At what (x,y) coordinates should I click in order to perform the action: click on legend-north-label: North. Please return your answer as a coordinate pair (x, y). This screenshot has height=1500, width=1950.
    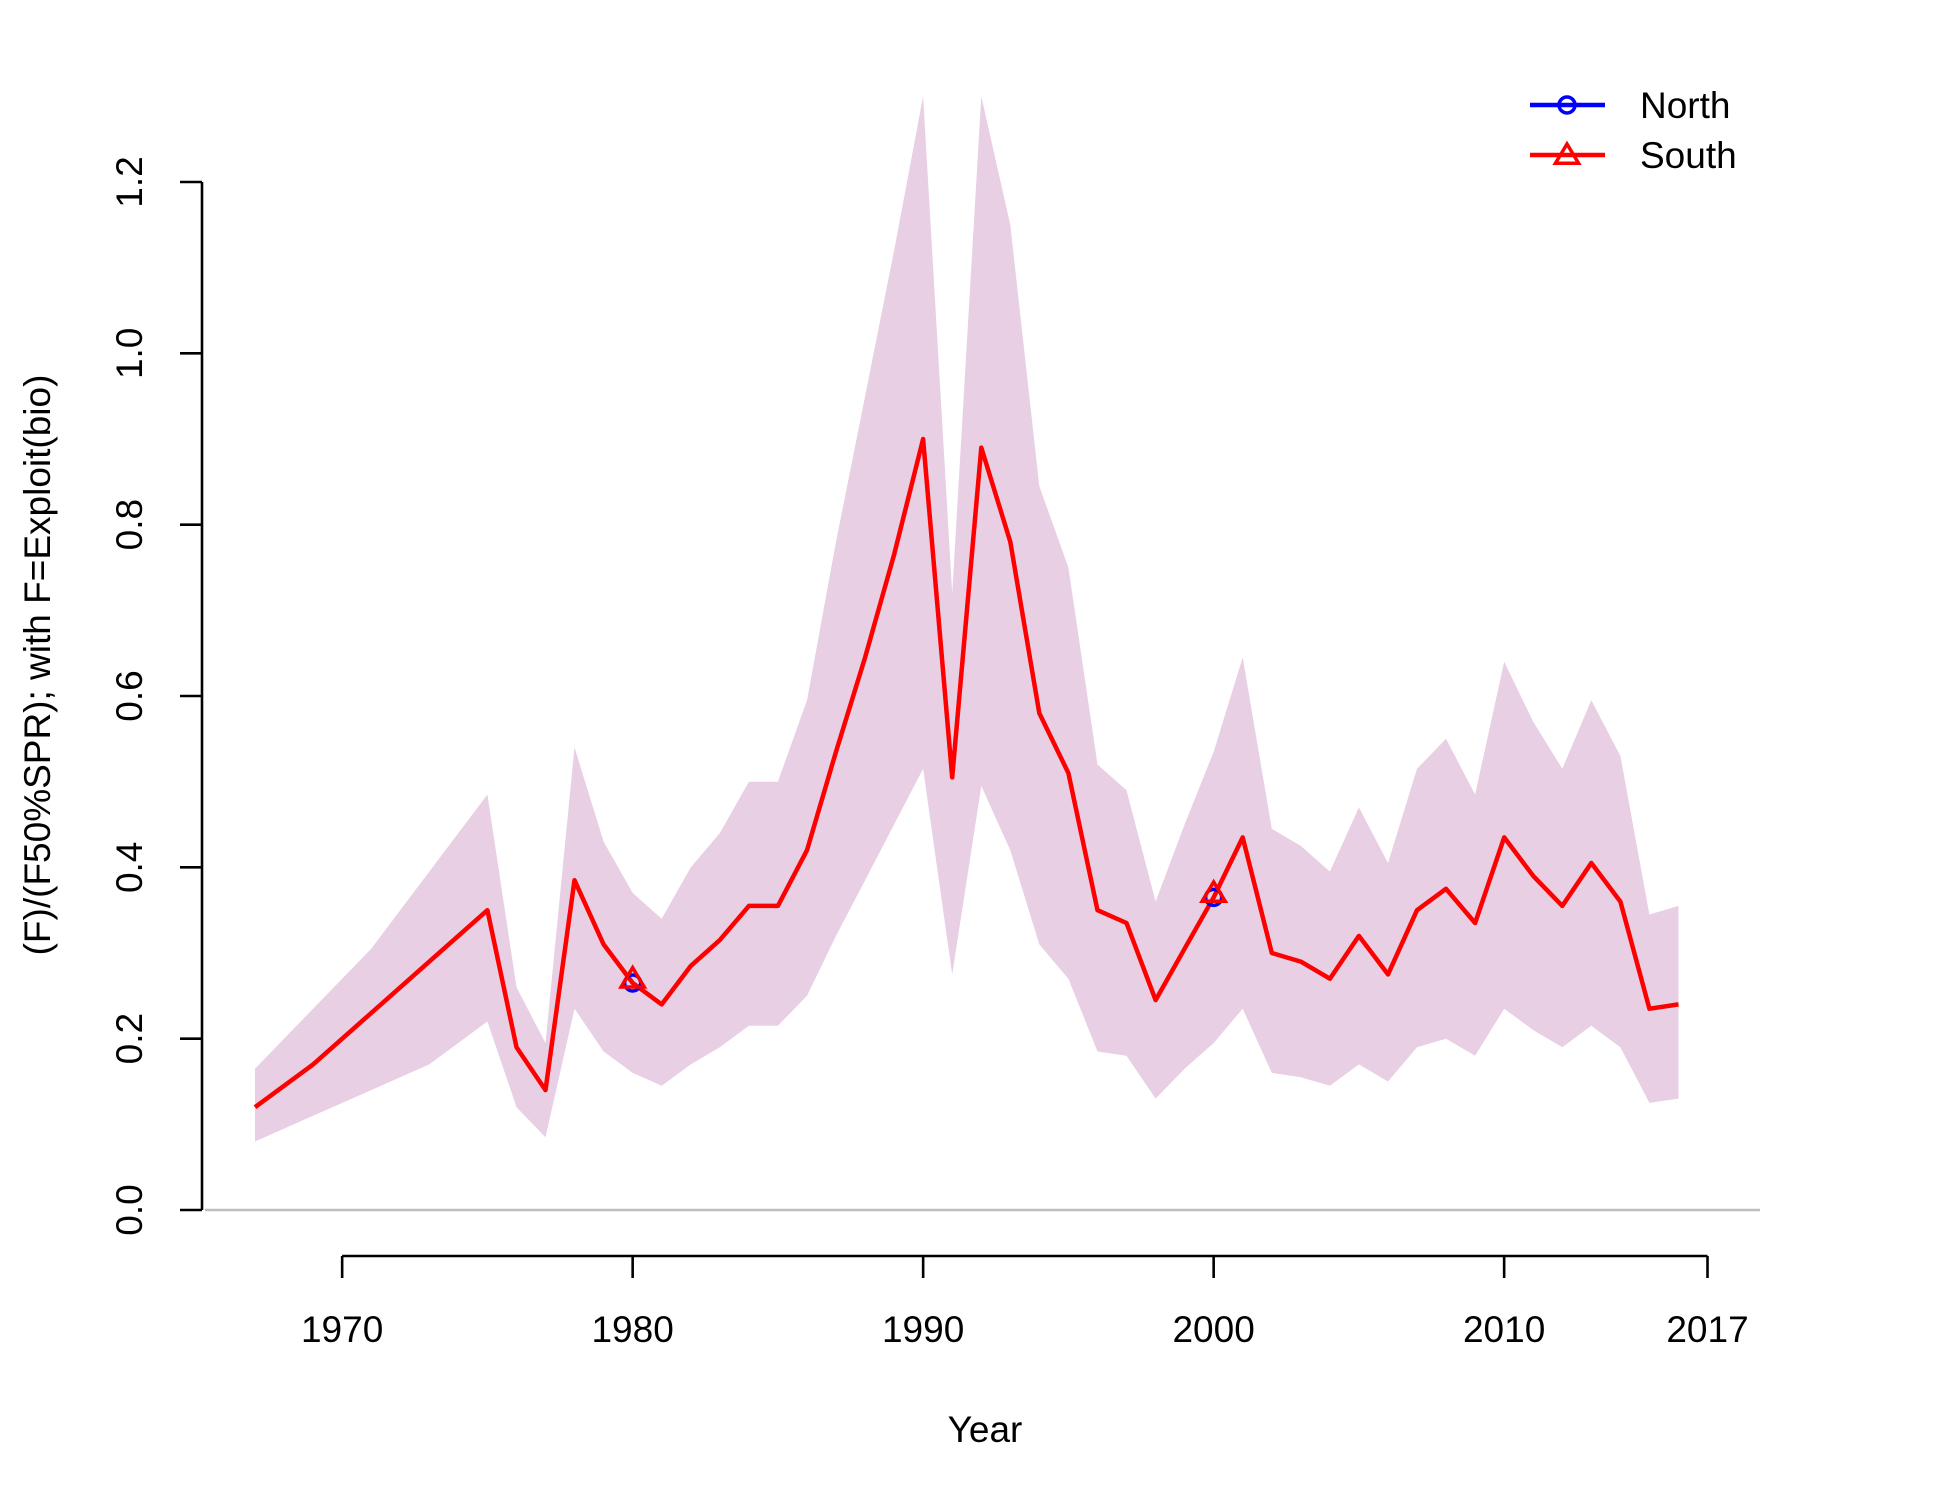
    Looking at the image, I should click on (1685, 105).